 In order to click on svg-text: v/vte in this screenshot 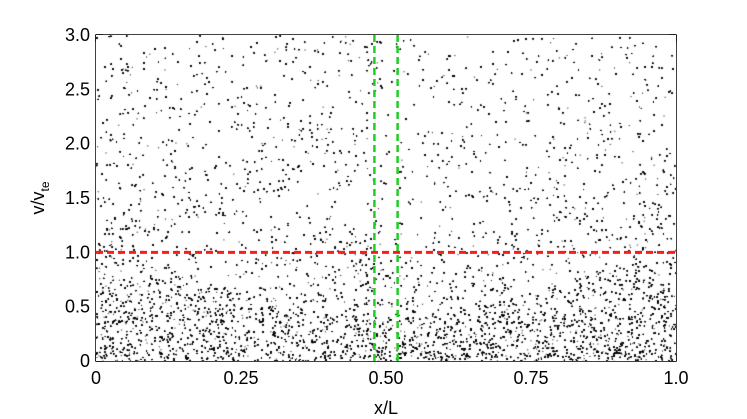, I will do `click(40, 197)`.